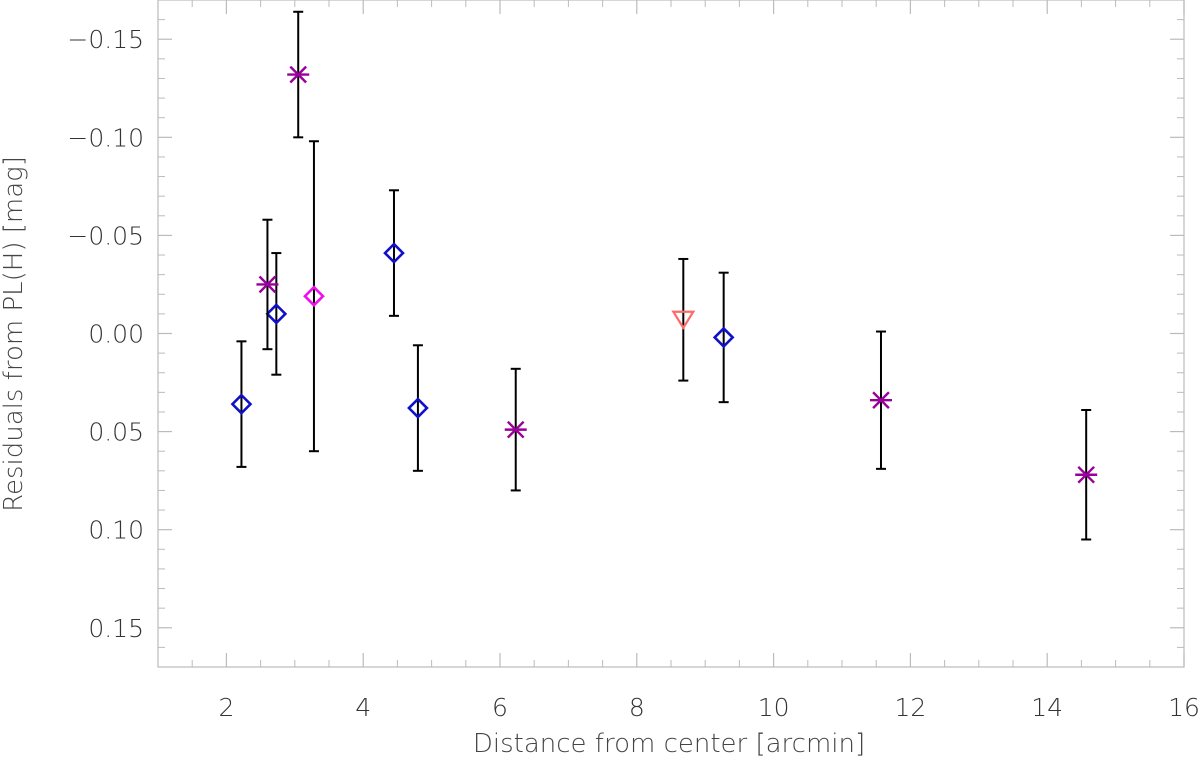 The width and height of the screenshot is (1200, 760). What do you see at coordinates (1184, 707) in the screenshot?
I see `x-tick-label: 16` at bounding box center [1184, 707].